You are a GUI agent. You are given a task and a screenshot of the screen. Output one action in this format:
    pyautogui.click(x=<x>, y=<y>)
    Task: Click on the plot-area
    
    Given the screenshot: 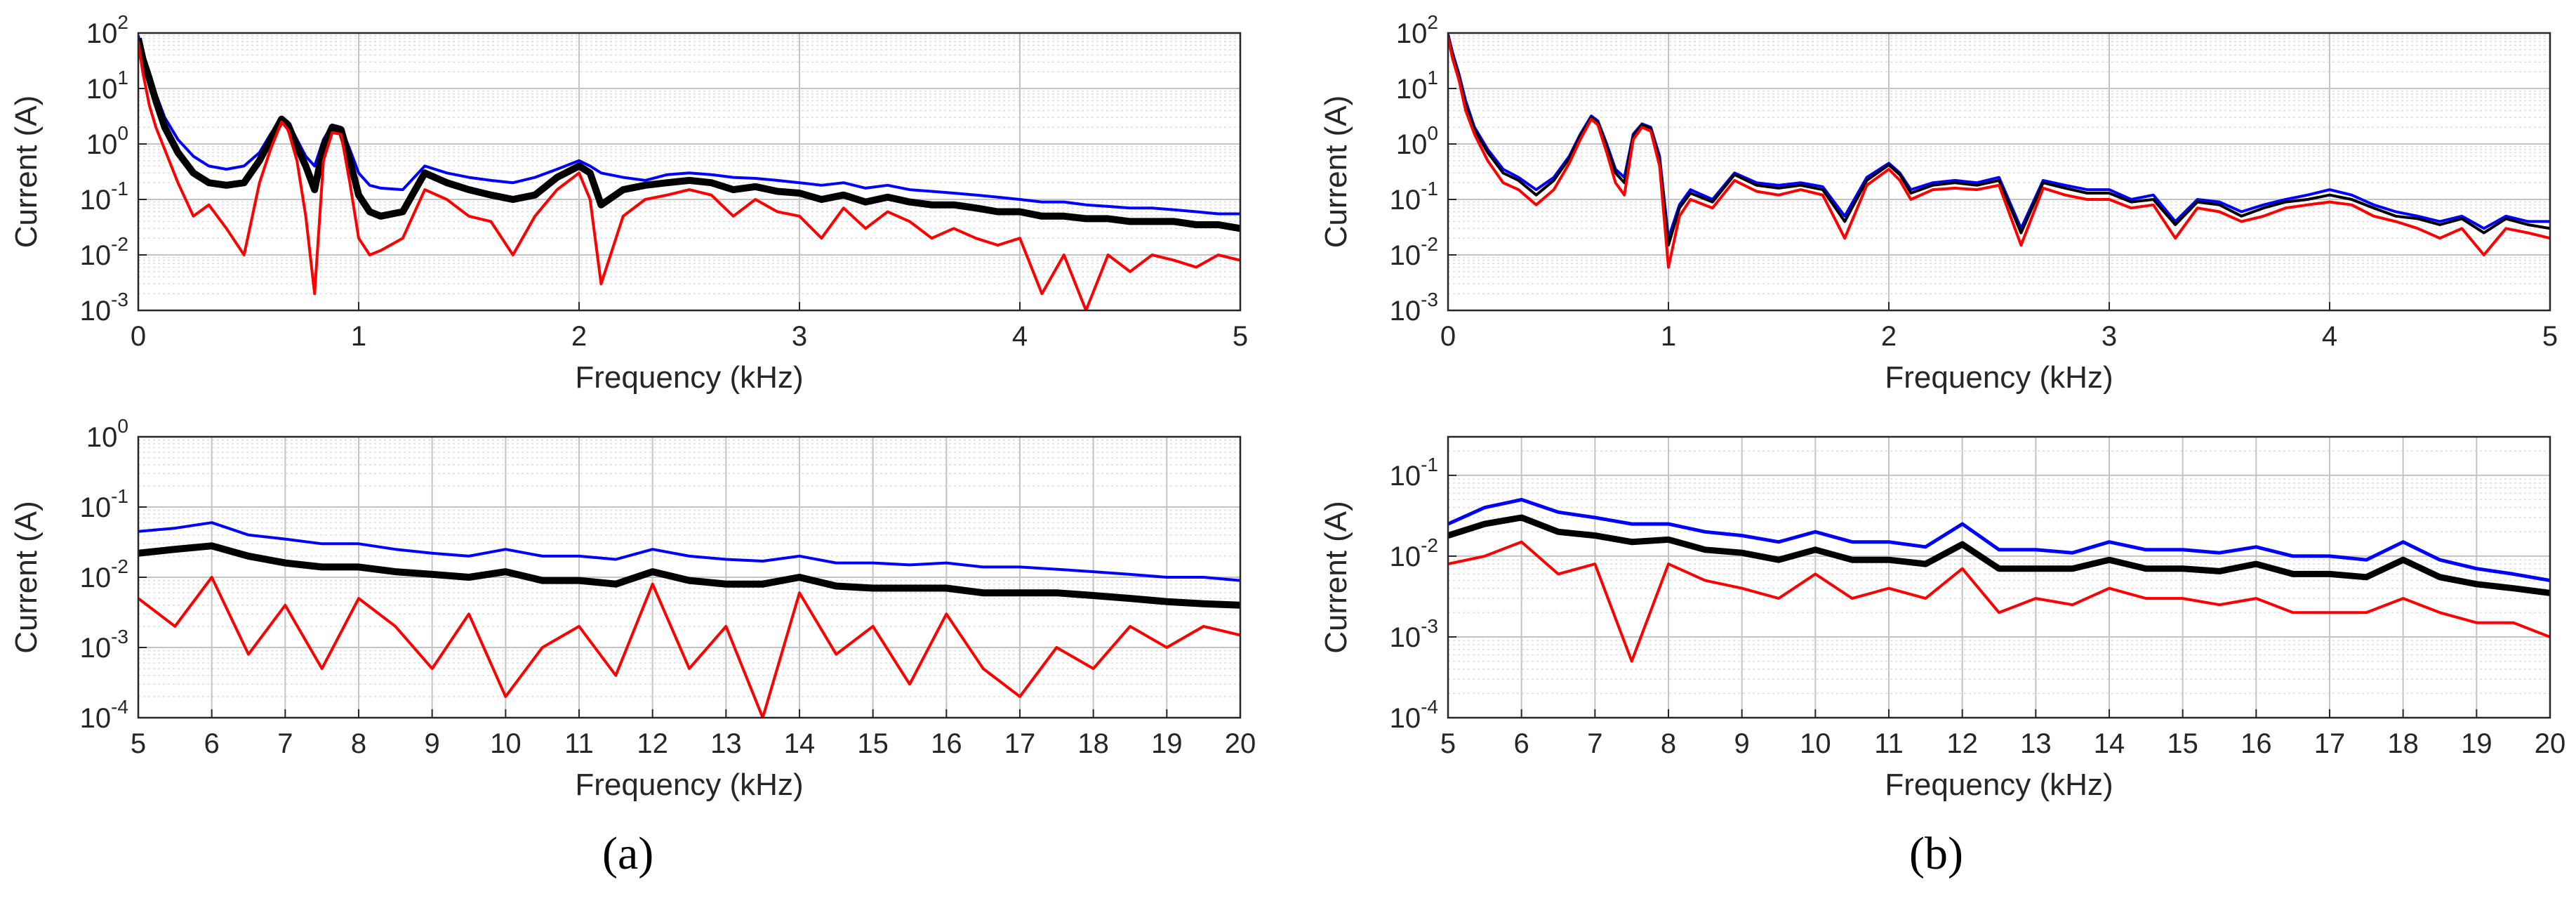 What is the action you would take?
    pyautogui.click(x=1999, y=171)
    